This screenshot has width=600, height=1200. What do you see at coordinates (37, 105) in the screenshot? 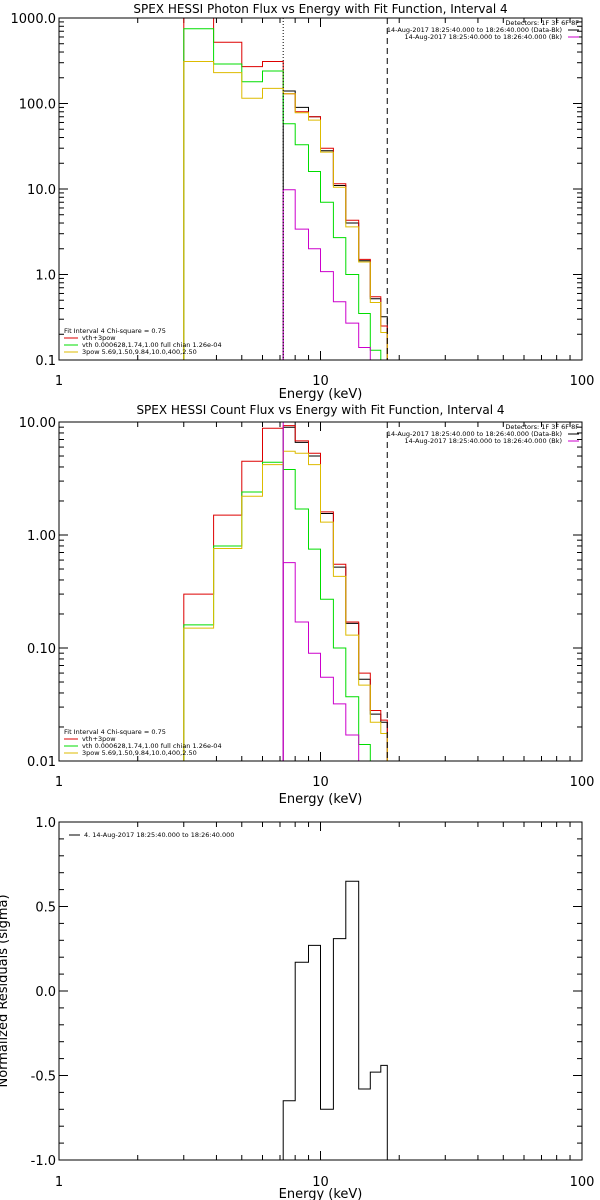
I see `y-tick-label: 100.0` at bounding box center [37, 105].